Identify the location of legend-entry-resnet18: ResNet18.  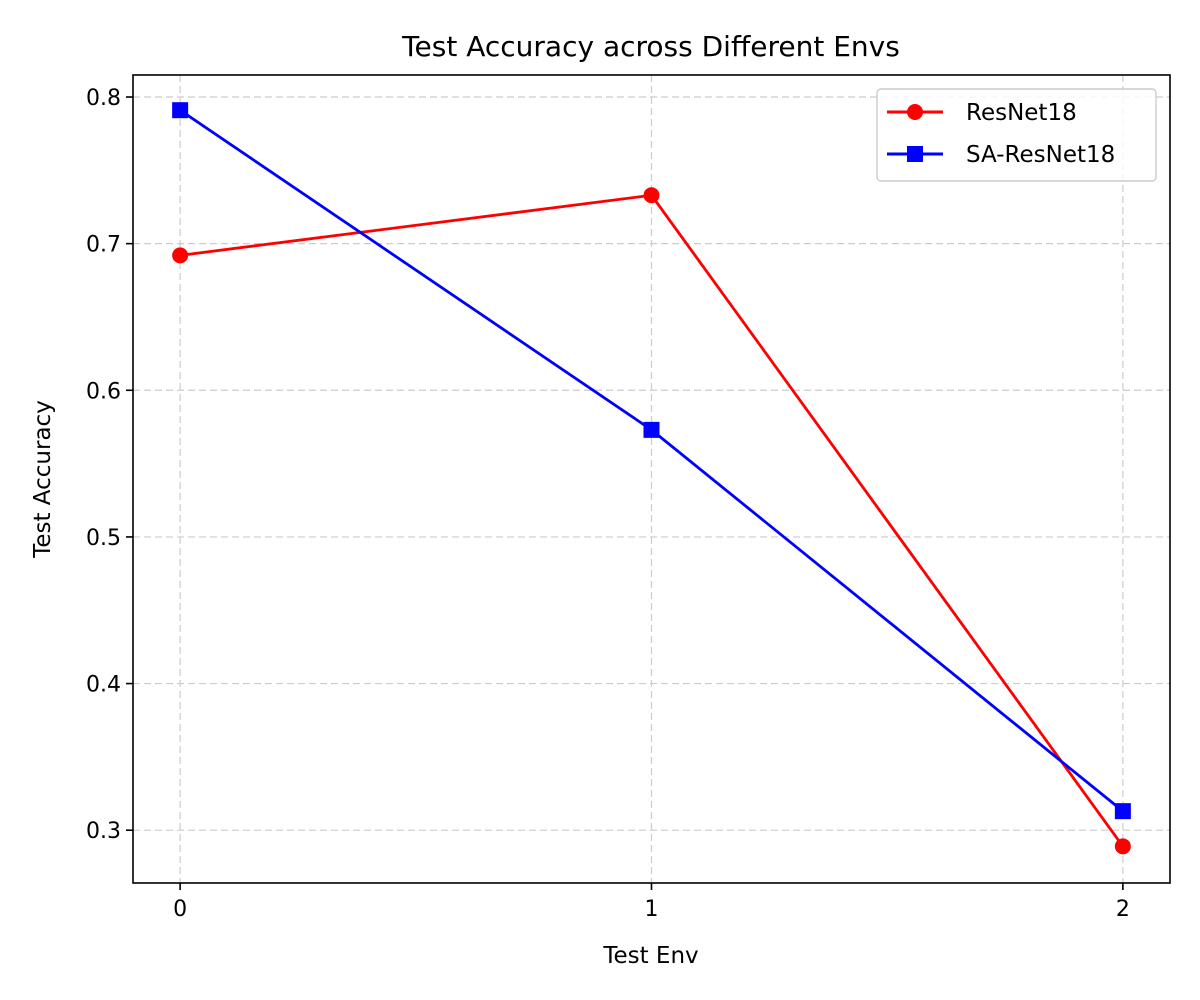
(982, 113).